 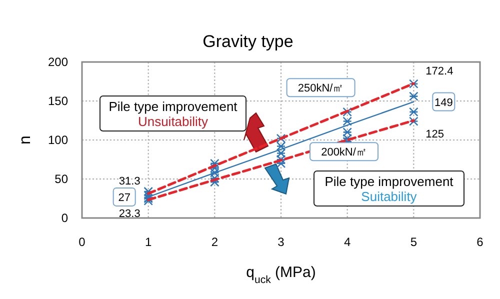 What do you see at coordinates (443, 102) in the screenshot?
I see `data-label: 149` at bounding box center [443, 102].